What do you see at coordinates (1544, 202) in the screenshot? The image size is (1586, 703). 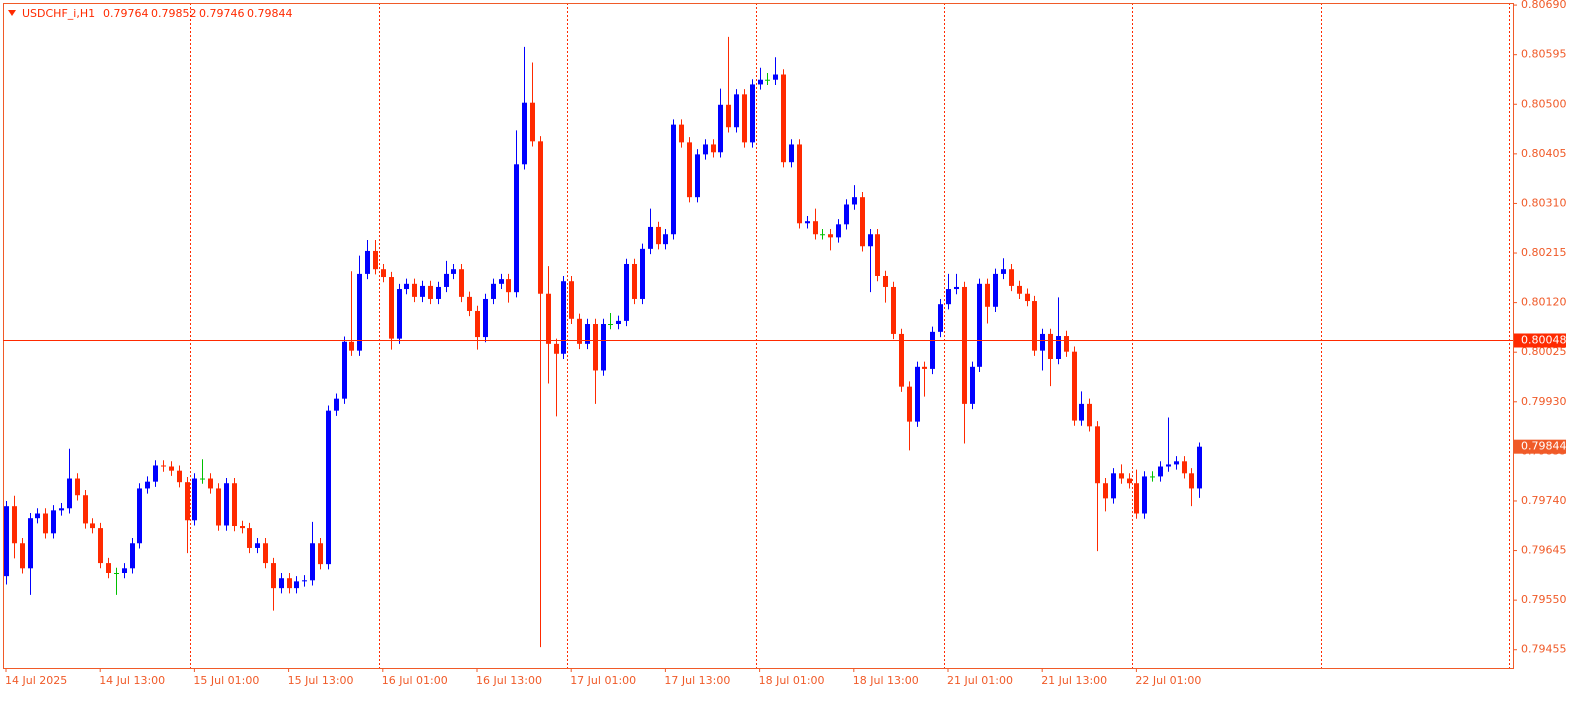 I see `y-tick-label: 0.80310` at bounding box center [1544, 202].